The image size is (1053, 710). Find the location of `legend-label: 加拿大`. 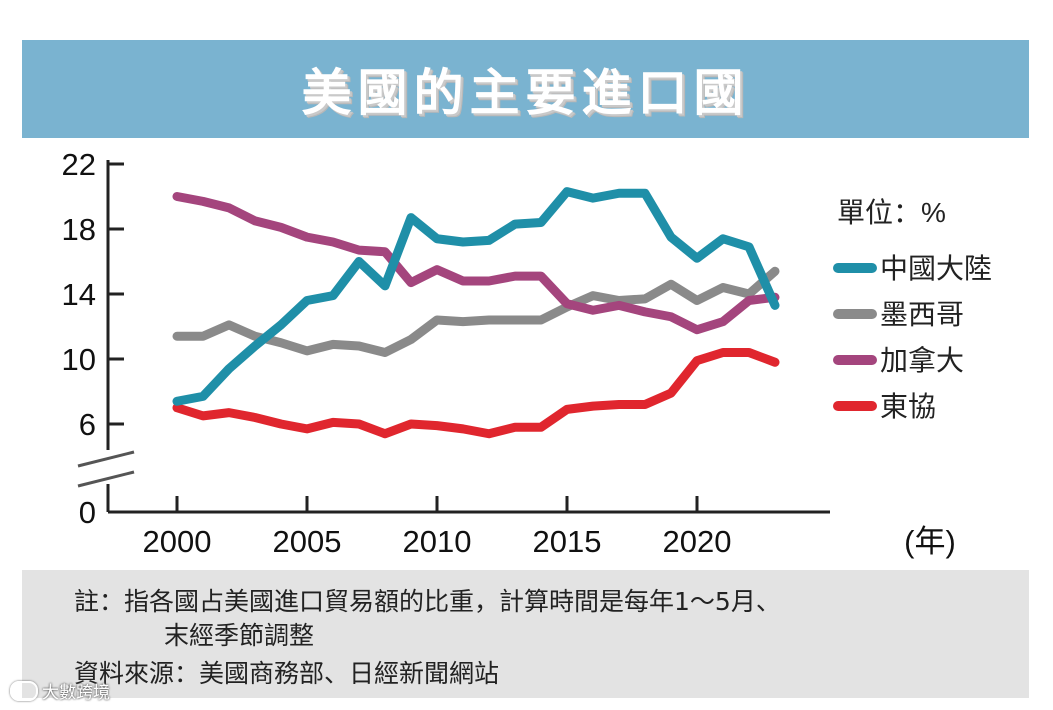

legend-label: 加拿大 is located at coordinates (922, 360).